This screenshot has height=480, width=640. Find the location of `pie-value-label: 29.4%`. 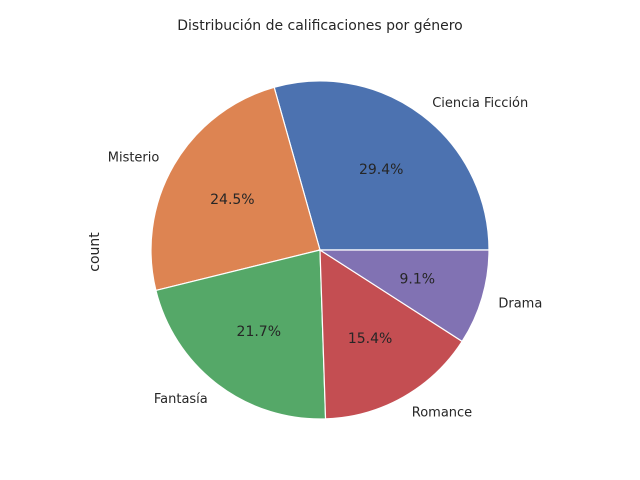

pie-value-label: 29.4% is located at coordinates (381, 170).